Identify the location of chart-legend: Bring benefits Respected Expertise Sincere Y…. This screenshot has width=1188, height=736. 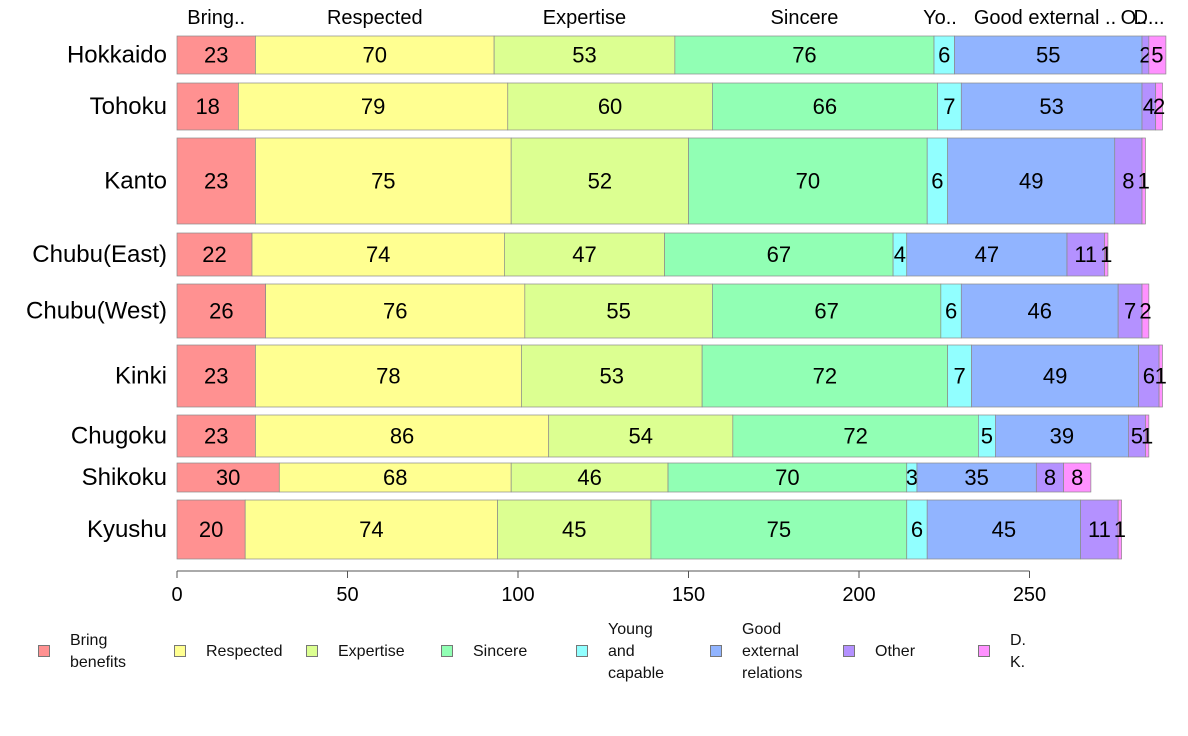
(598, 655).